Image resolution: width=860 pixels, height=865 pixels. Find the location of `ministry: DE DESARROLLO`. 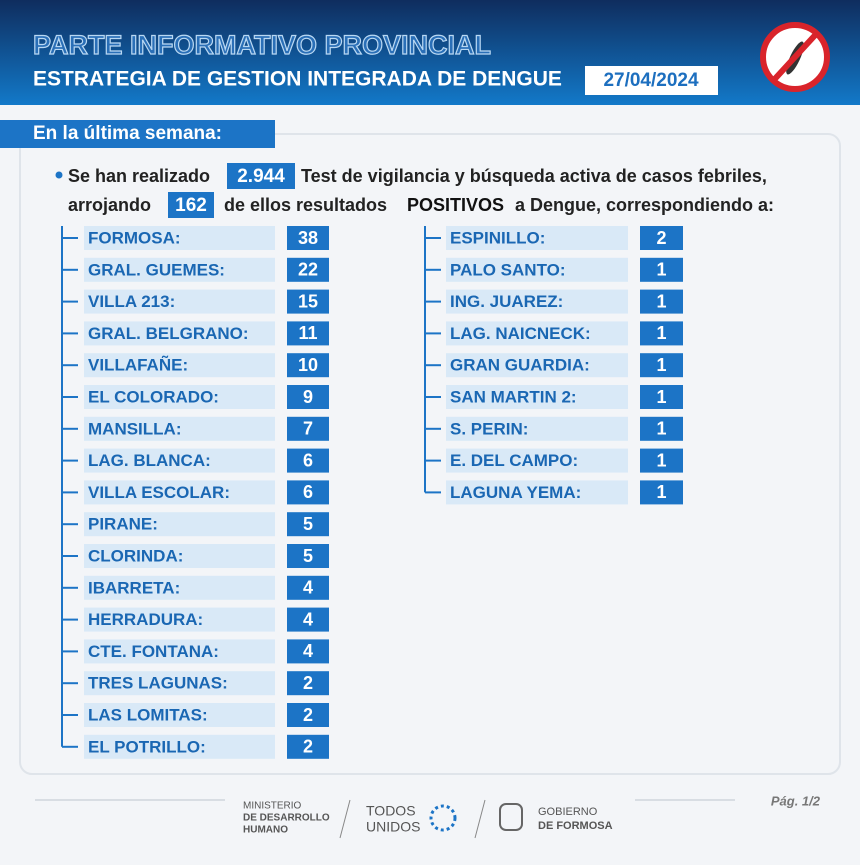

ministry: DE DESARROLLO is located at coordinates (286, 818).